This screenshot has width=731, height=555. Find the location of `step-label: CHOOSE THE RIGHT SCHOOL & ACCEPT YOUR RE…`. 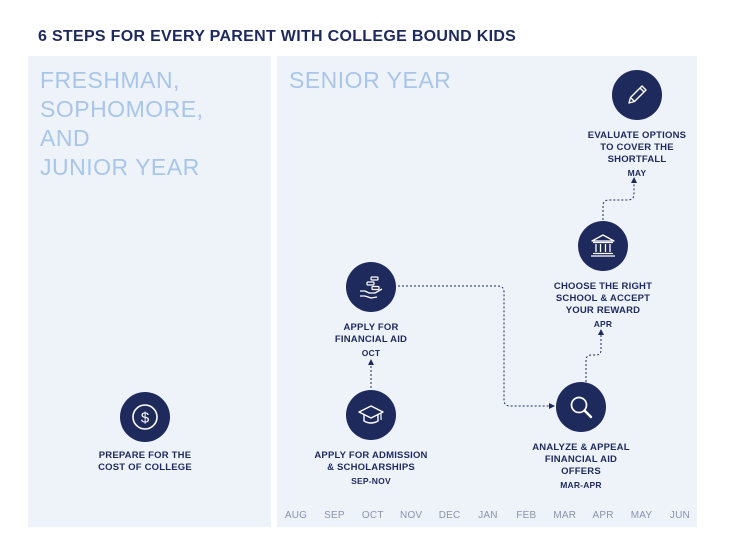

step-label: CHOOSE THE RIGHT SCHOOL & ACCEPT YOUR RE… is located at coordinates (603, 298).